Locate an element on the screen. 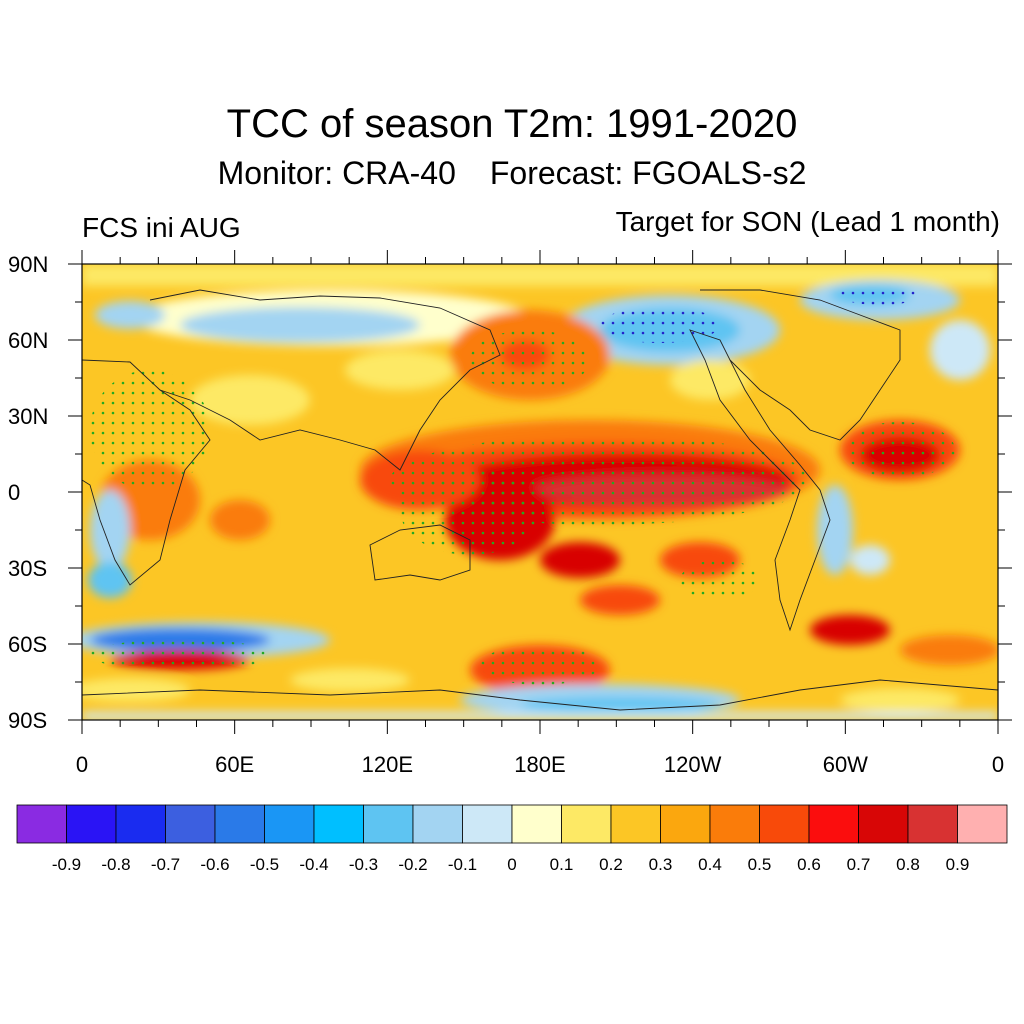  lat-tick-label: 30N is located at coordinates (28, 416).